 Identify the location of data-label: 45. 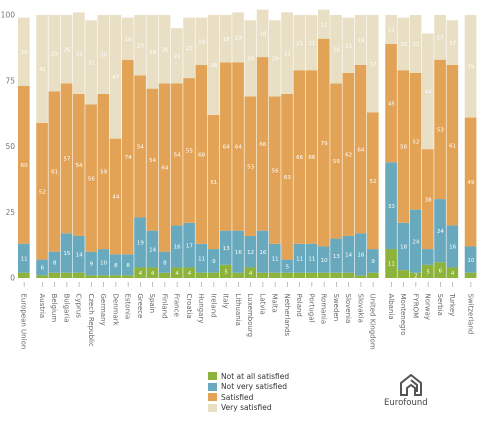
(391, 104).